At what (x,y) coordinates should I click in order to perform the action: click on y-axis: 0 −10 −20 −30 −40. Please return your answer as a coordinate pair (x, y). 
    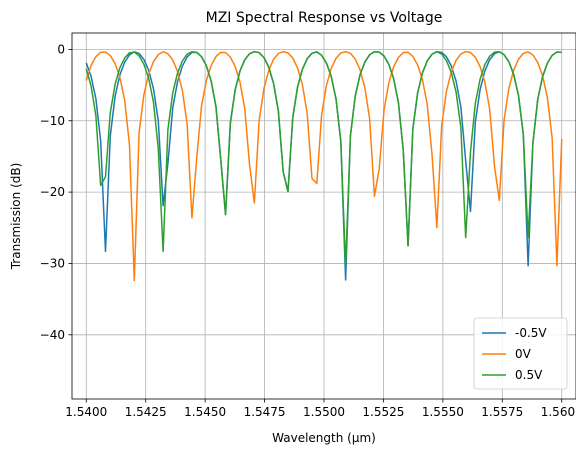
    Looking at the image, I should click on (56, 192).